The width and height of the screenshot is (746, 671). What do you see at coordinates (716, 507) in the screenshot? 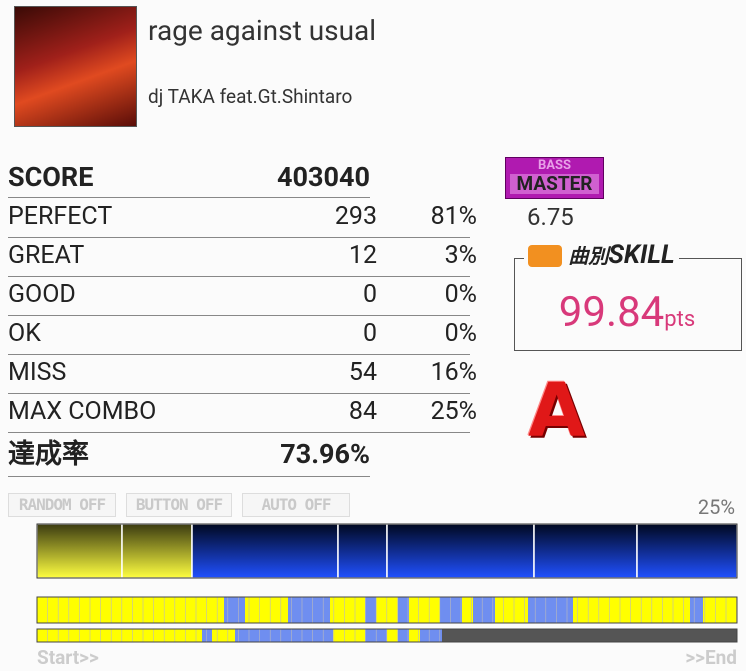
I see `progress-label: 25%` at bounding box center [716, 507].